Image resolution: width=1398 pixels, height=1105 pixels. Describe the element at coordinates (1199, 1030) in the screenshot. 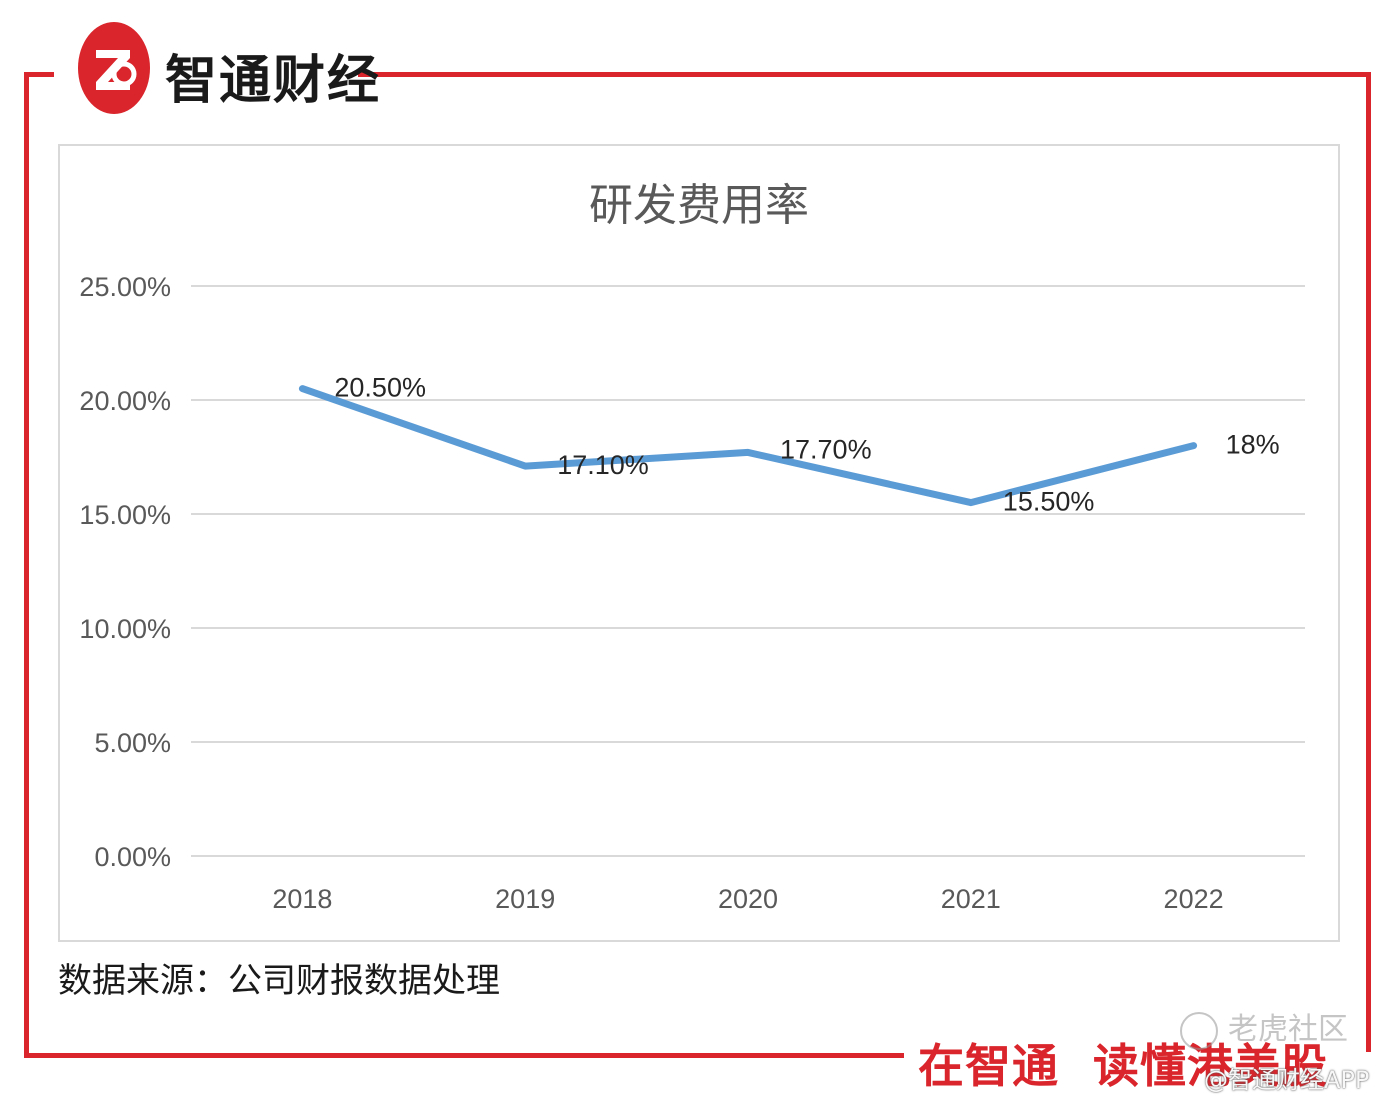

I see `tiger-paw-icon` at that location.